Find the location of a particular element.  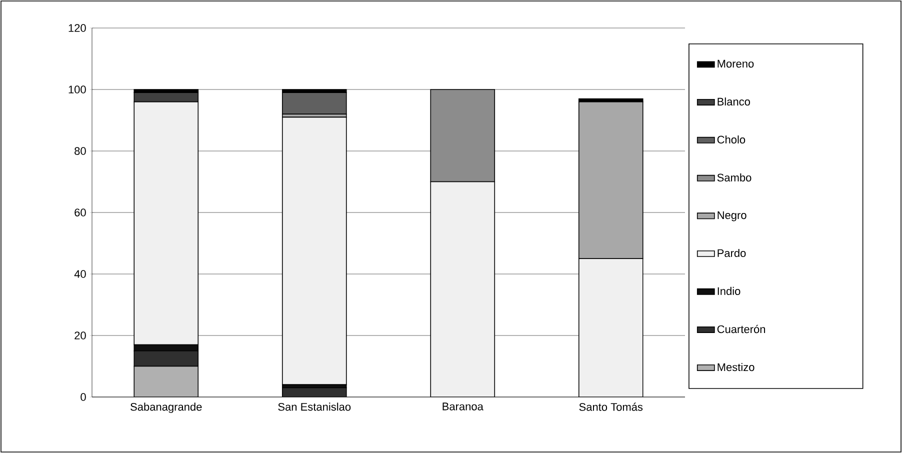

legend-label: Indio is located at coordinates (729, 291).